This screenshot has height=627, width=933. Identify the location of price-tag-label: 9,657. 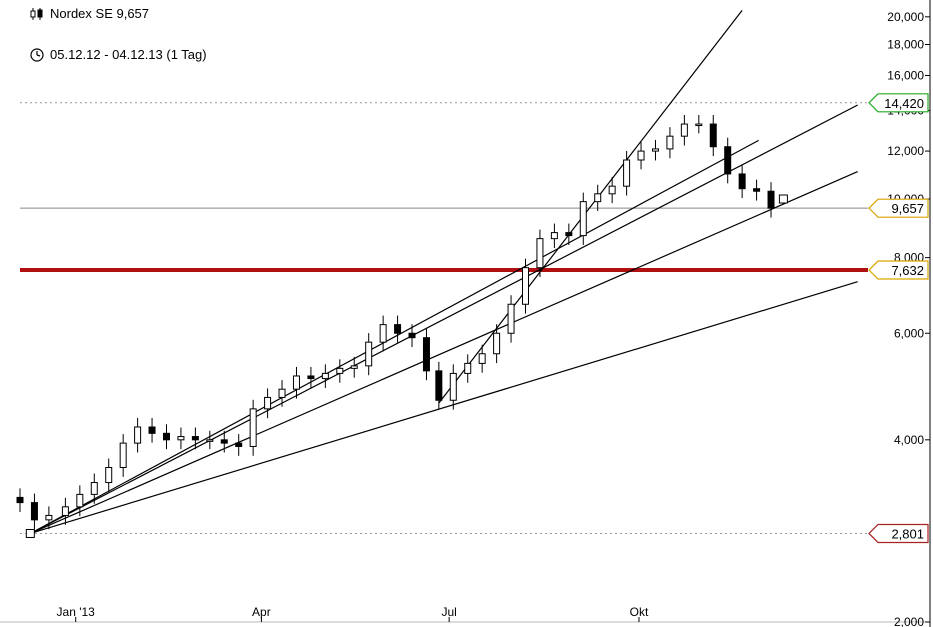
(907, 208).